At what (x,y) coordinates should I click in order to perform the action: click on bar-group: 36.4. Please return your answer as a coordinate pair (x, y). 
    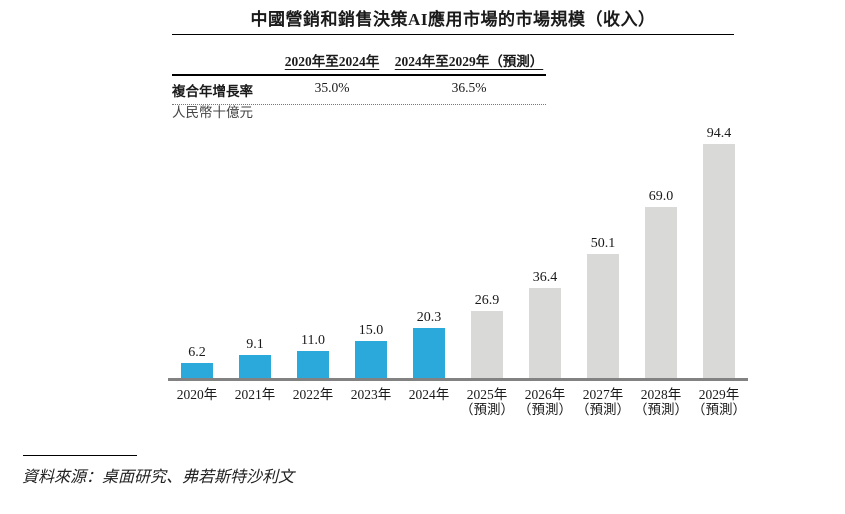
    Looking at the image, I should click on (545, 324).